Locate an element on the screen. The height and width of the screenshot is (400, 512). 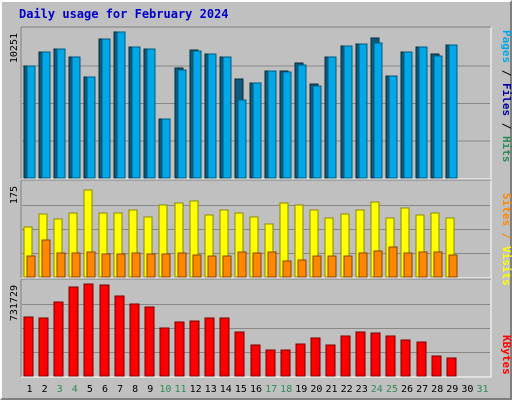
x-tick-label-day-15: 15 is located at coordinates (241, 389).